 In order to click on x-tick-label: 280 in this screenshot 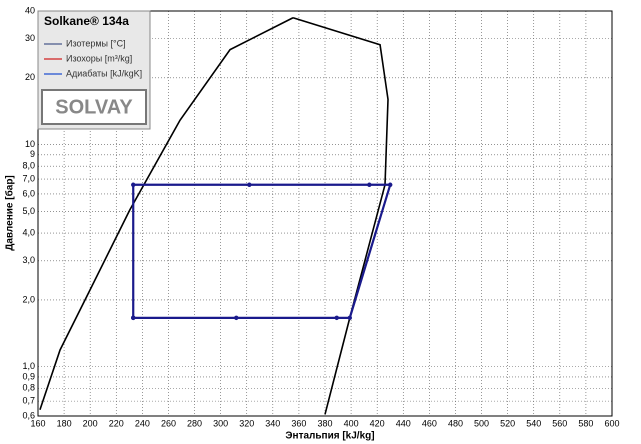, I will do `click(194, 423)`.